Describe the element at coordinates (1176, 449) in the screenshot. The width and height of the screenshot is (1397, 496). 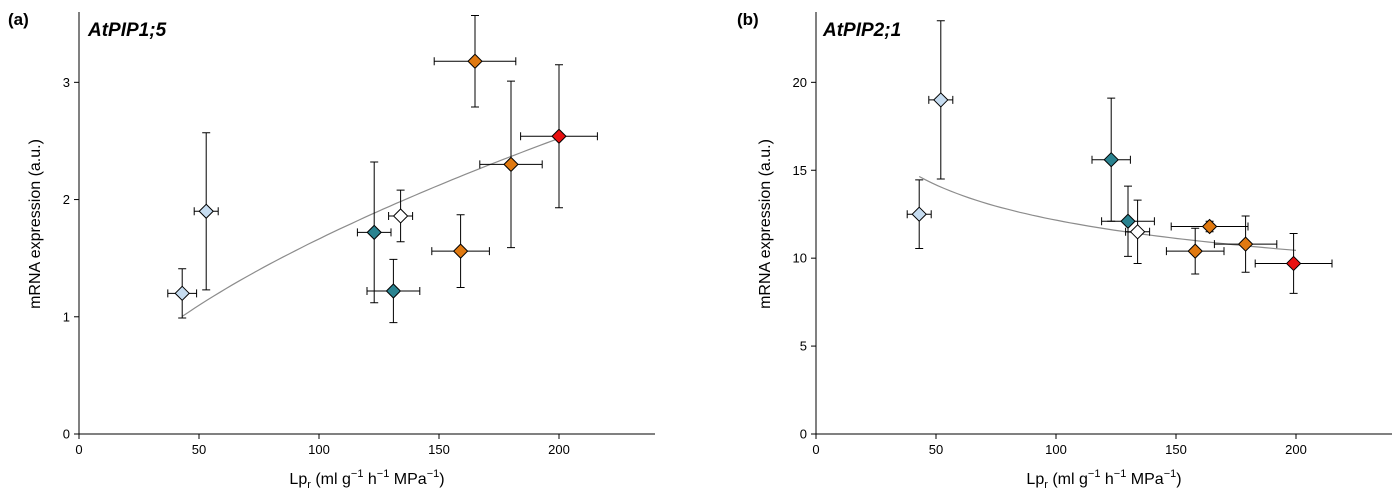
I see `x-tick-label-b: 150` at that location.